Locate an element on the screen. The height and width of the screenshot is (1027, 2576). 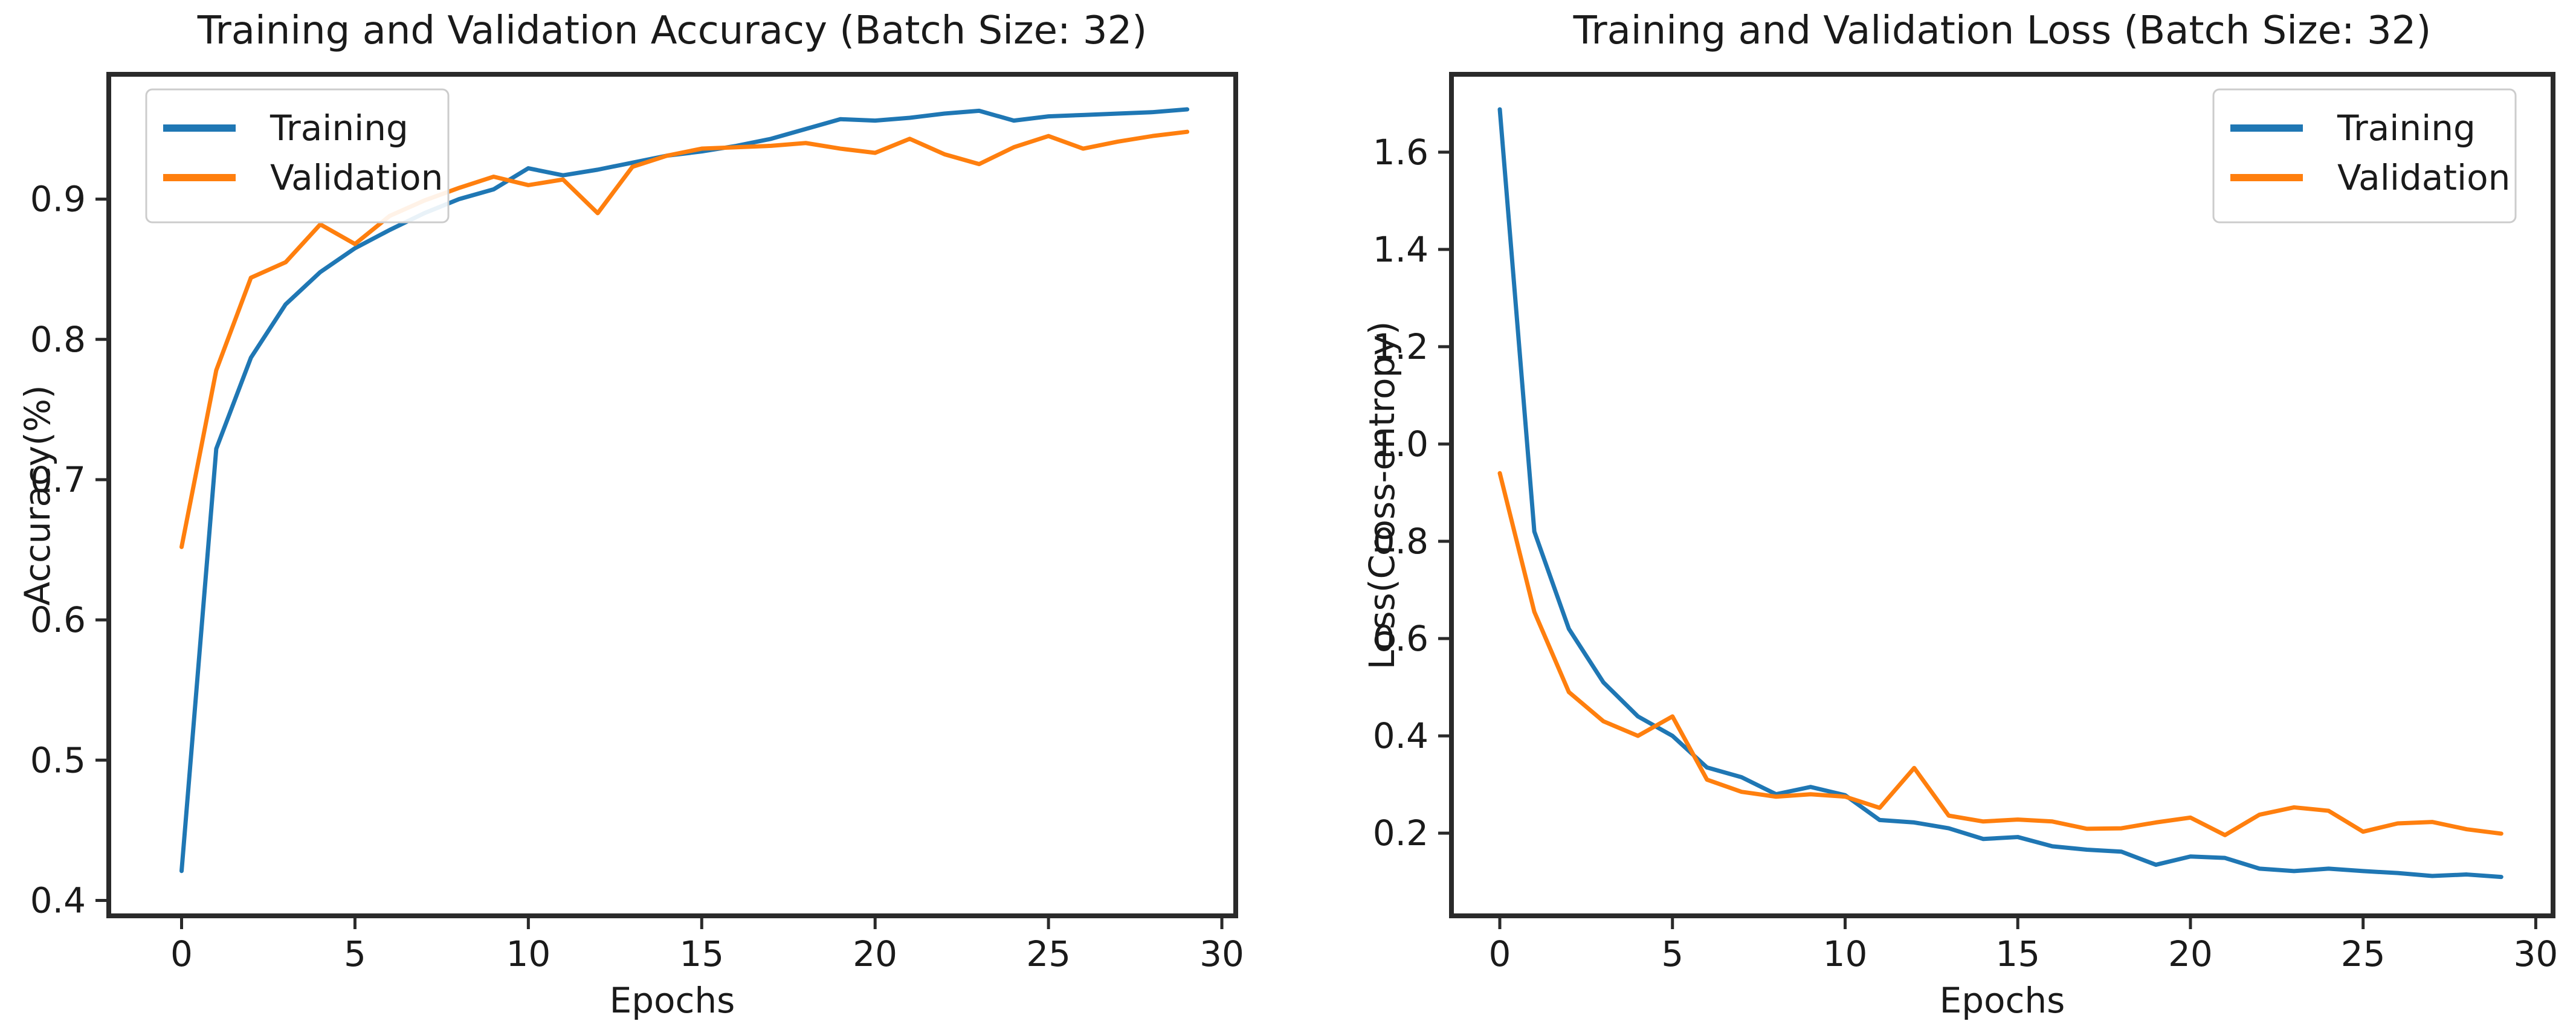
y-tick-label: 1.2 is located at coordinates (1401, 346).